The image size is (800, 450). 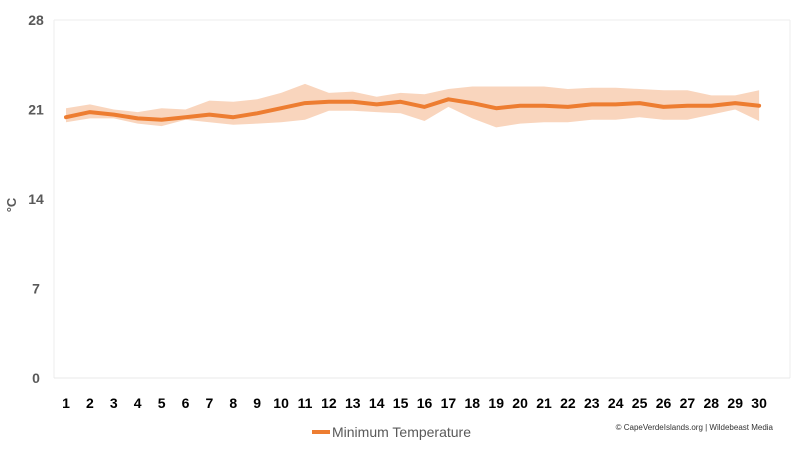 I want to click on x-tick-label: 27, so click(x=688, y=403).